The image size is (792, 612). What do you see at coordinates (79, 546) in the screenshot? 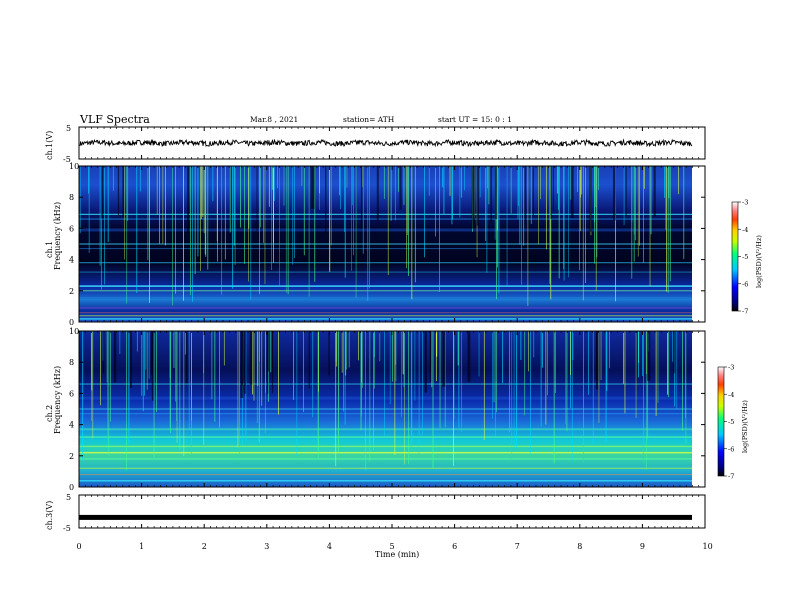
I see `x-tick-label: 0` at bounding box center [79, 546].